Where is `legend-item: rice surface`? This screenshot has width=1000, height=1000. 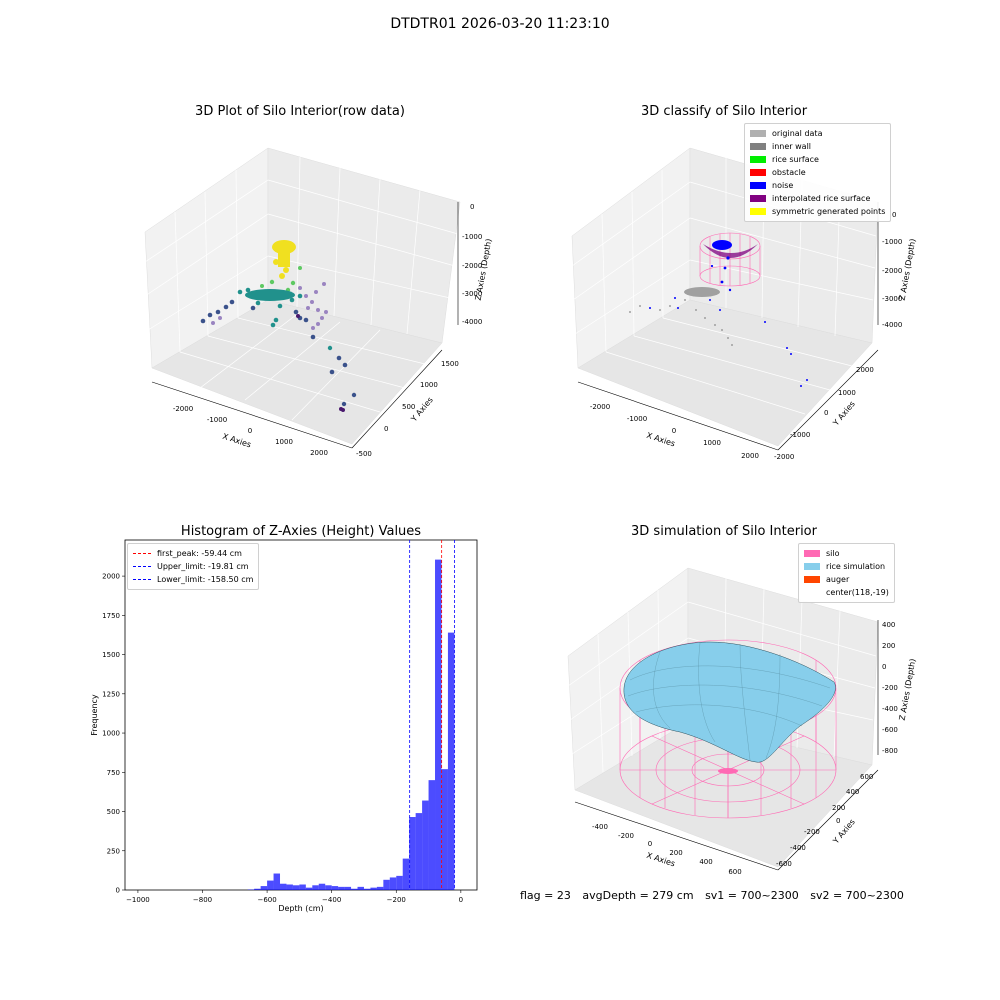
legend-item: rice surface is located at coordinates (817, 159).